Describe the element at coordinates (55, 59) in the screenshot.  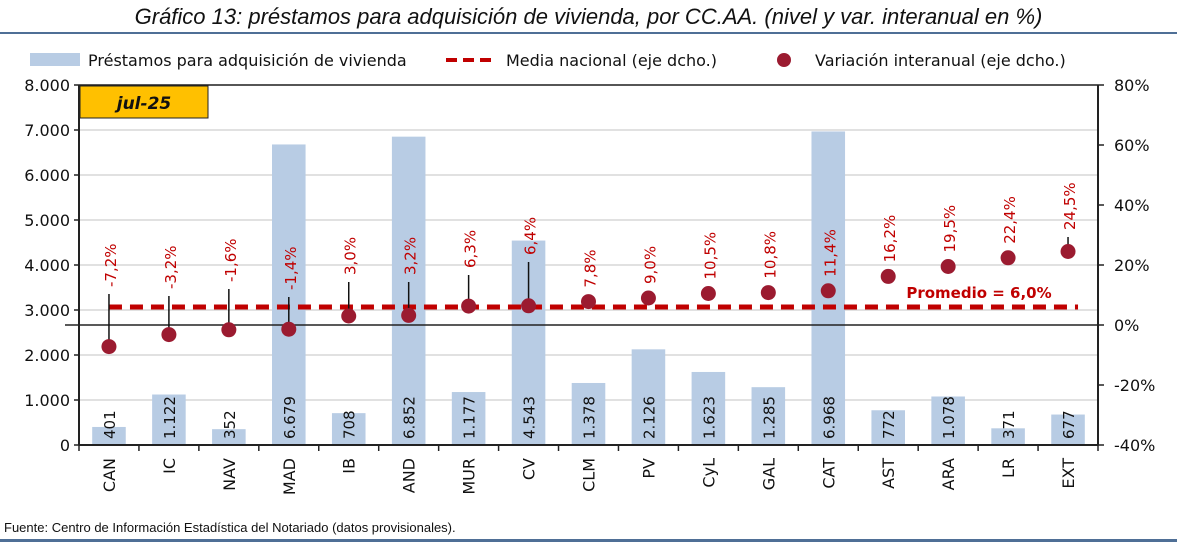
I see `legend-bar-swatch` at that location.